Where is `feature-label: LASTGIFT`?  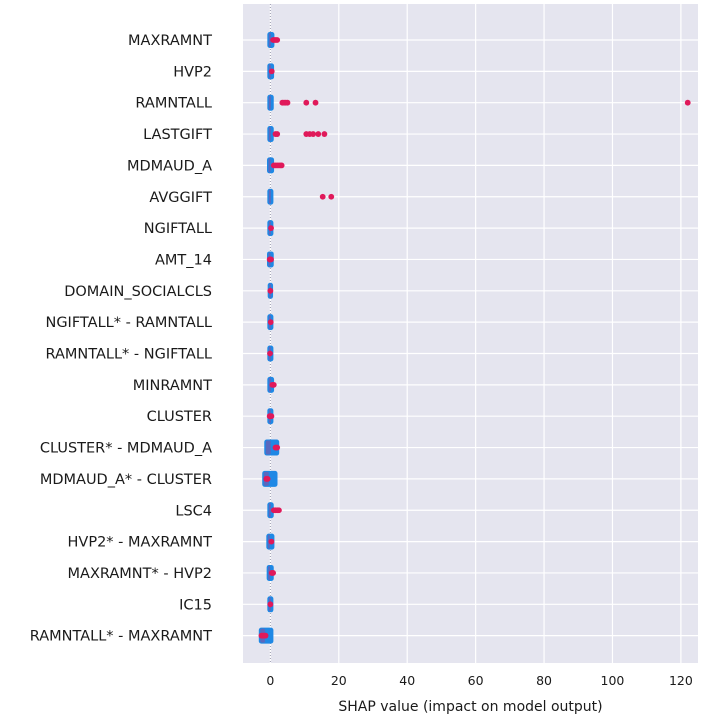 feature-label: LASTGIFT is located at coordinates (177, 135).